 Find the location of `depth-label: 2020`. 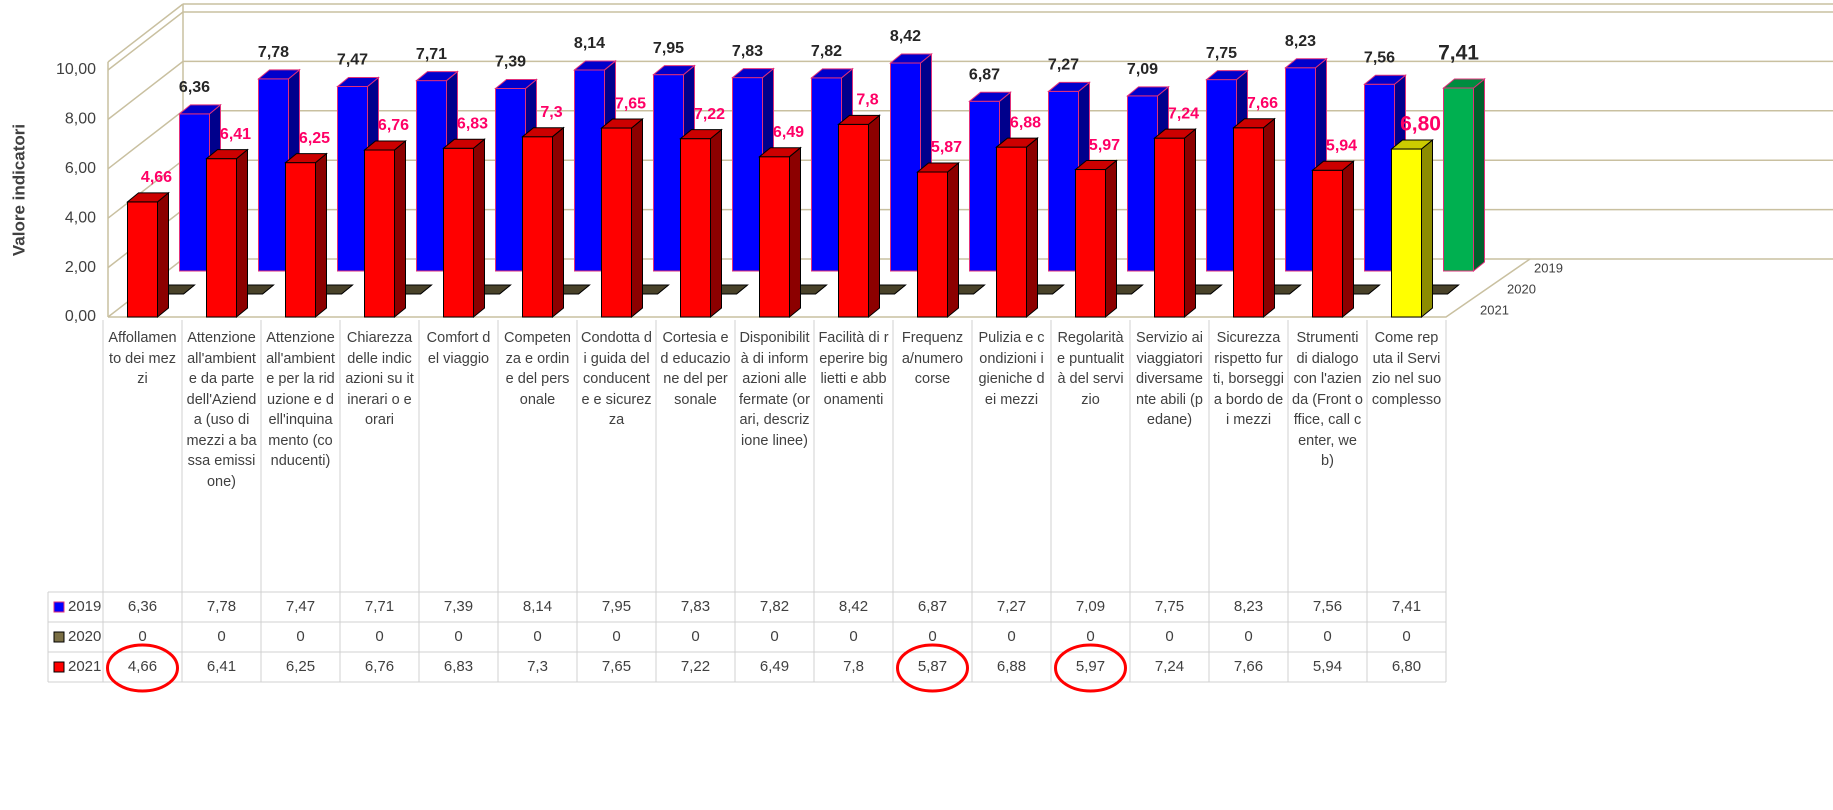

depth-label: 2020 is located at coordinates (1521, 288).